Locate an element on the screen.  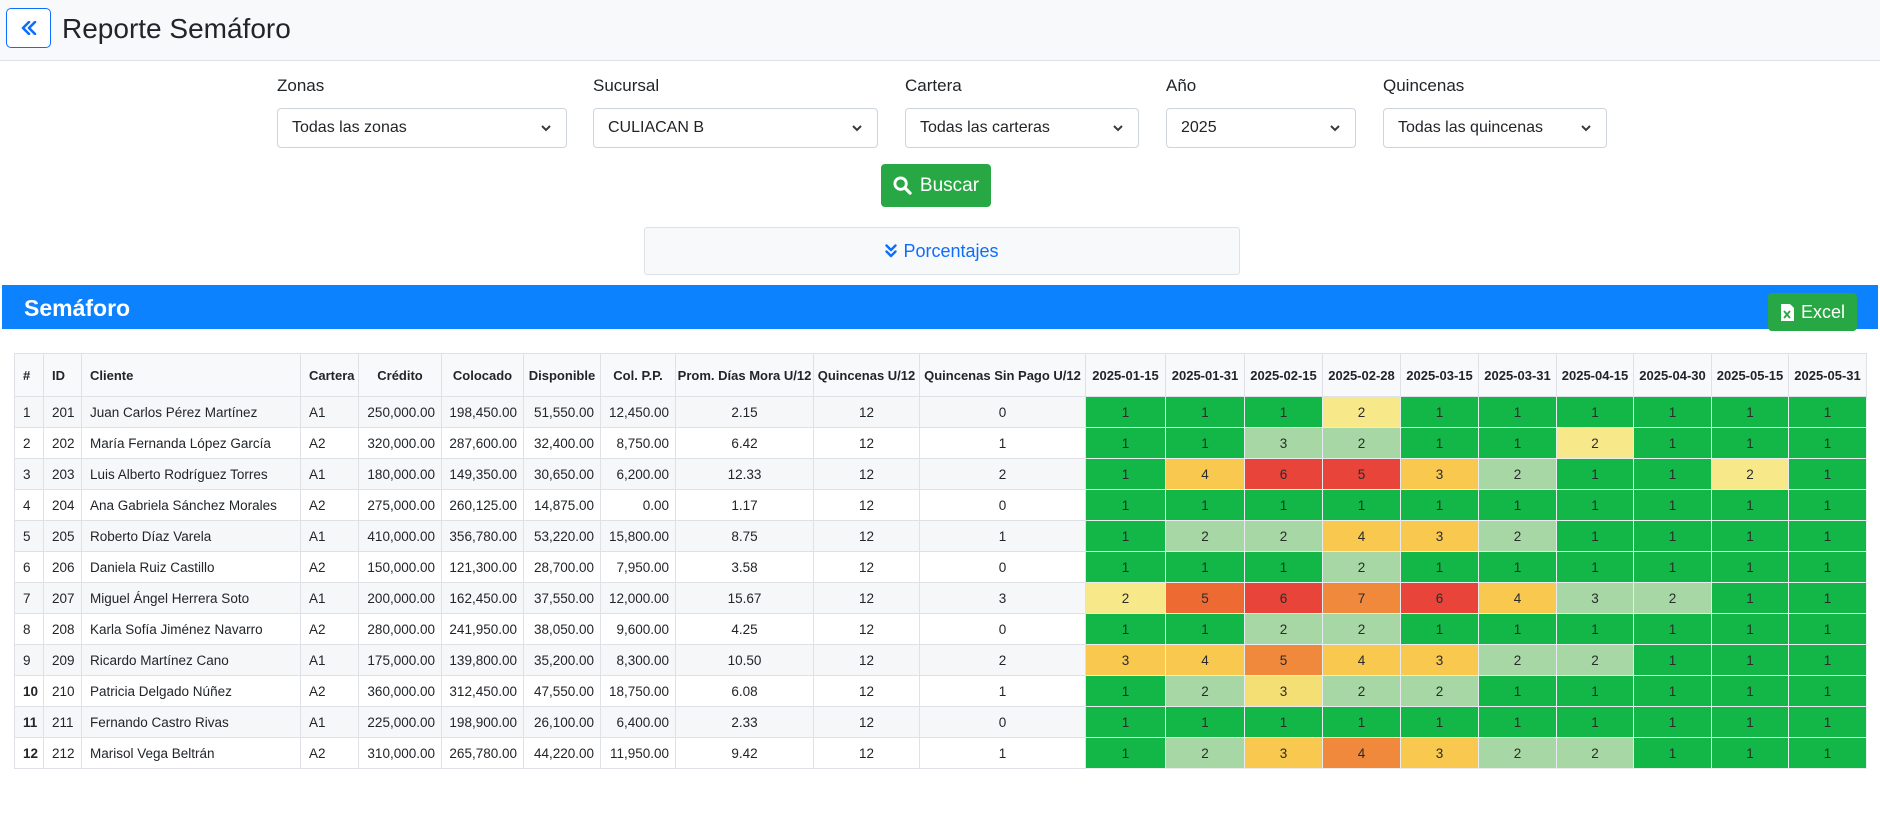
excel-file-icon is located at coordinates (1787, 312).